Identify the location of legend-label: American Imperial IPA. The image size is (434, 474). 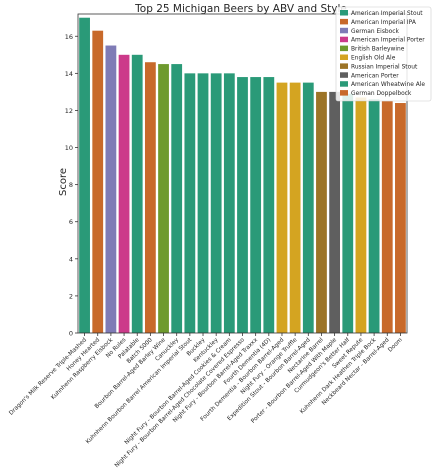
(383, 23).